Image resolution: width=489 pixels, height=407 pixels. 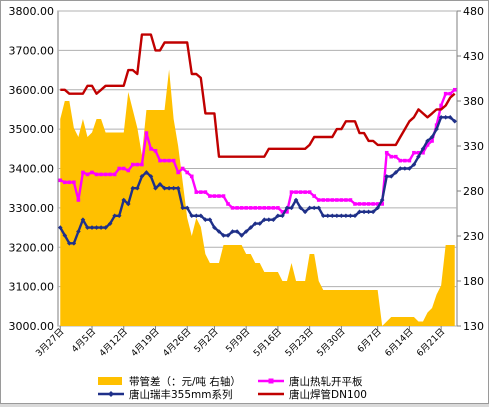 What do you see at coordinates (473, 146) in the screenshot?
I see `right-tick-label: 330` at bounding box center [473, 146].